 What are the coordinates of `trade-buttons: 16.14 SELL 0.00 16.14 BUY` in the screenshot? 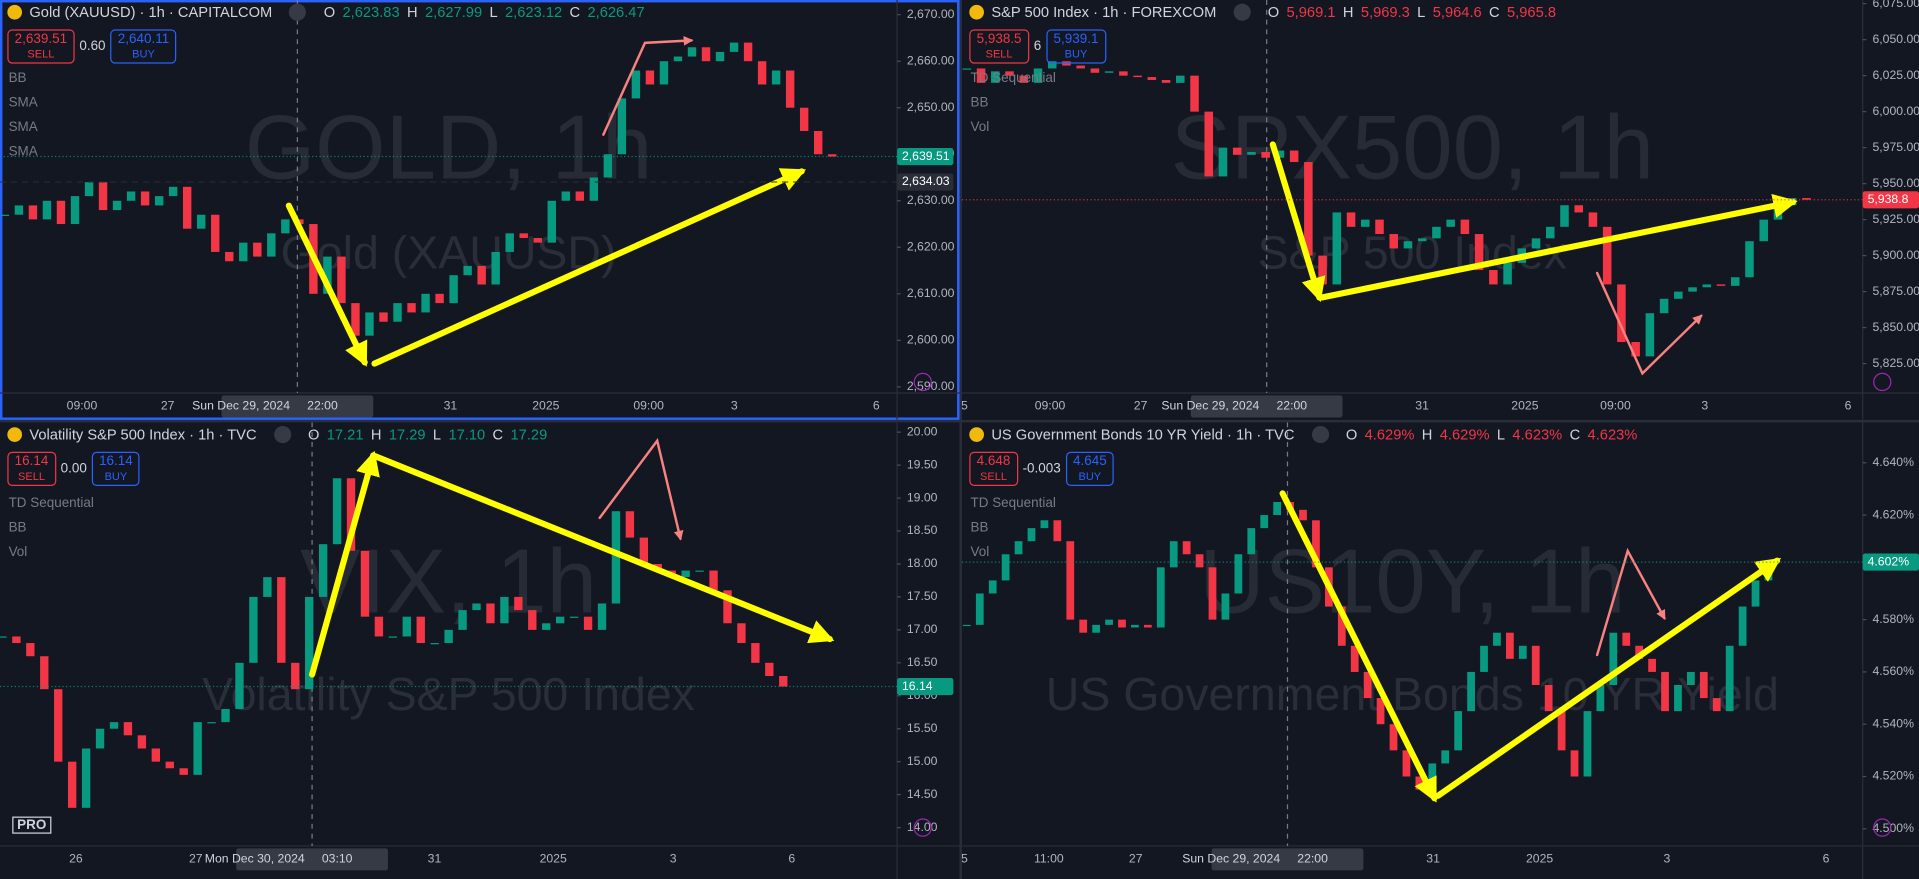 It's located at (74, 469).